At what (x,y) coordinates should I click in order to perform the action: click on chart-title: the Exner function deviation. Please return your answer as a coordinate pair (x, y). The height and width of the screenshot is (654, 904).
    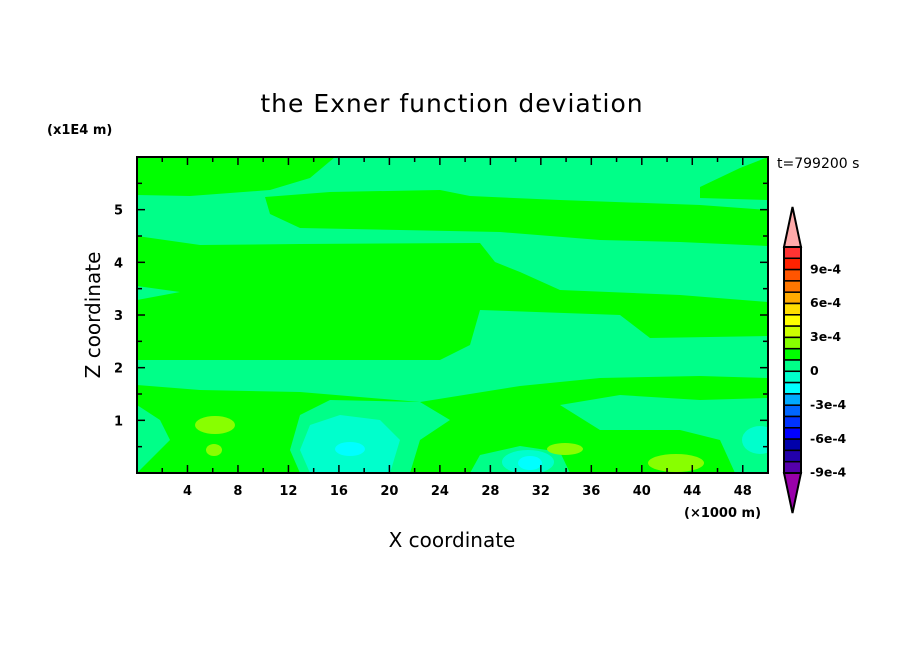
    Looking at the image, I should click on (451, 103).